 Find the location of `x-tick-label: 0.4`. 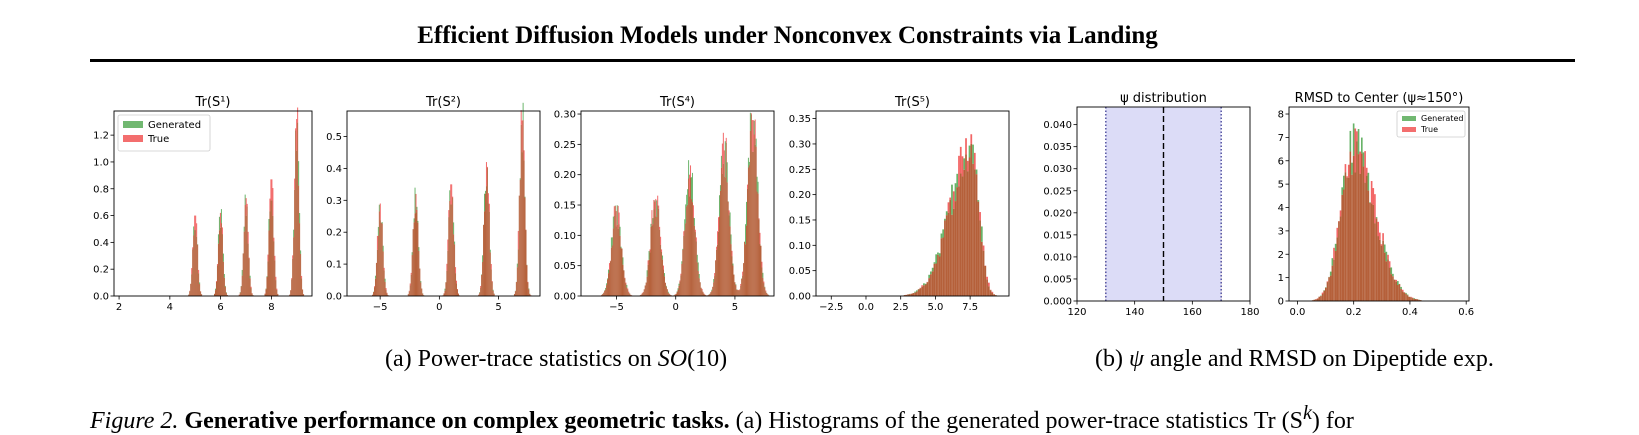

x-tick-label: 0.4 is located at coordinates (1410, 312).